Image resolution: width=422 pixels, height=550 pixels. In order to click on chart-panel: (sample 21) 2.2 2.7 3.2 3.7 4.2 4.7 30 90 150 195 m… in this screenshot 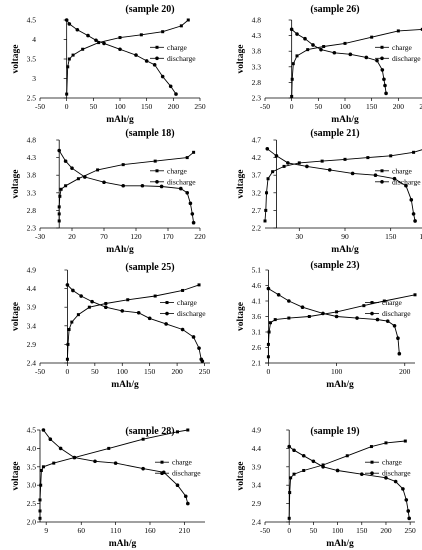, I will do `click(329, 191)`.